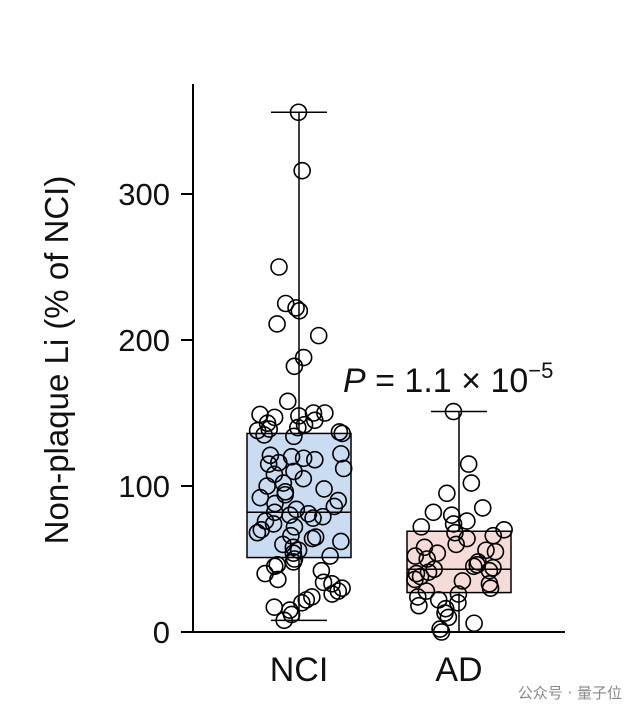 The width and height of the screenshot is (640, 717). What do you see at coordinates (161, 632) in the screenshot?
I see `y-tick-label: 0` at bounding box center [161, 632].